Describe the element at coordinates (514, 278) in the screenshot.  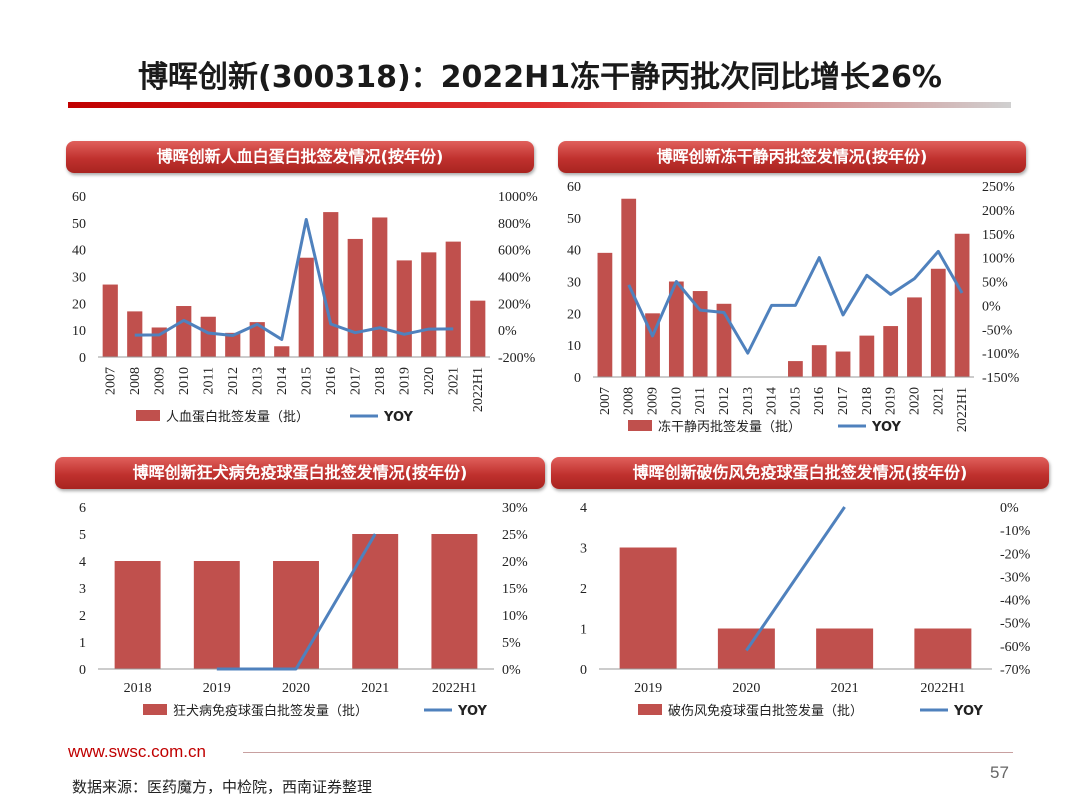
I see `y-right-tick-label: 400%` at that location.